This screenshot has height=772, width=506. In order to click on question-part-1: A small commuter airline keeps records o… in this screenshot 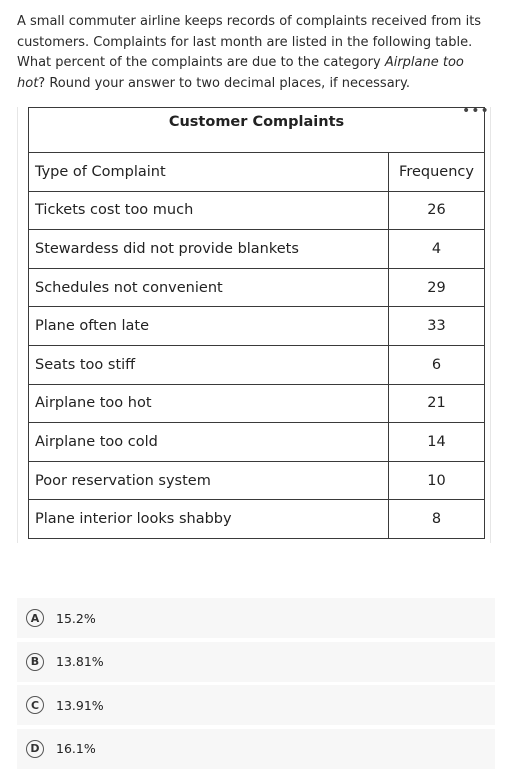, I will do `click(249, 42)`.